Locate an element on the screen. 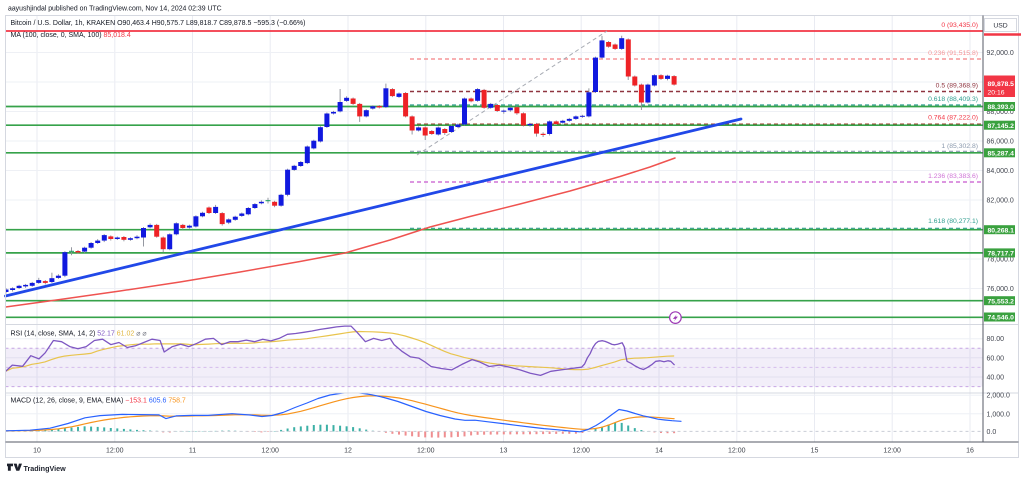 The image size is (1023, 478). svg-text: 1.618 (80,277.1) is located at coordinates (953, 221).